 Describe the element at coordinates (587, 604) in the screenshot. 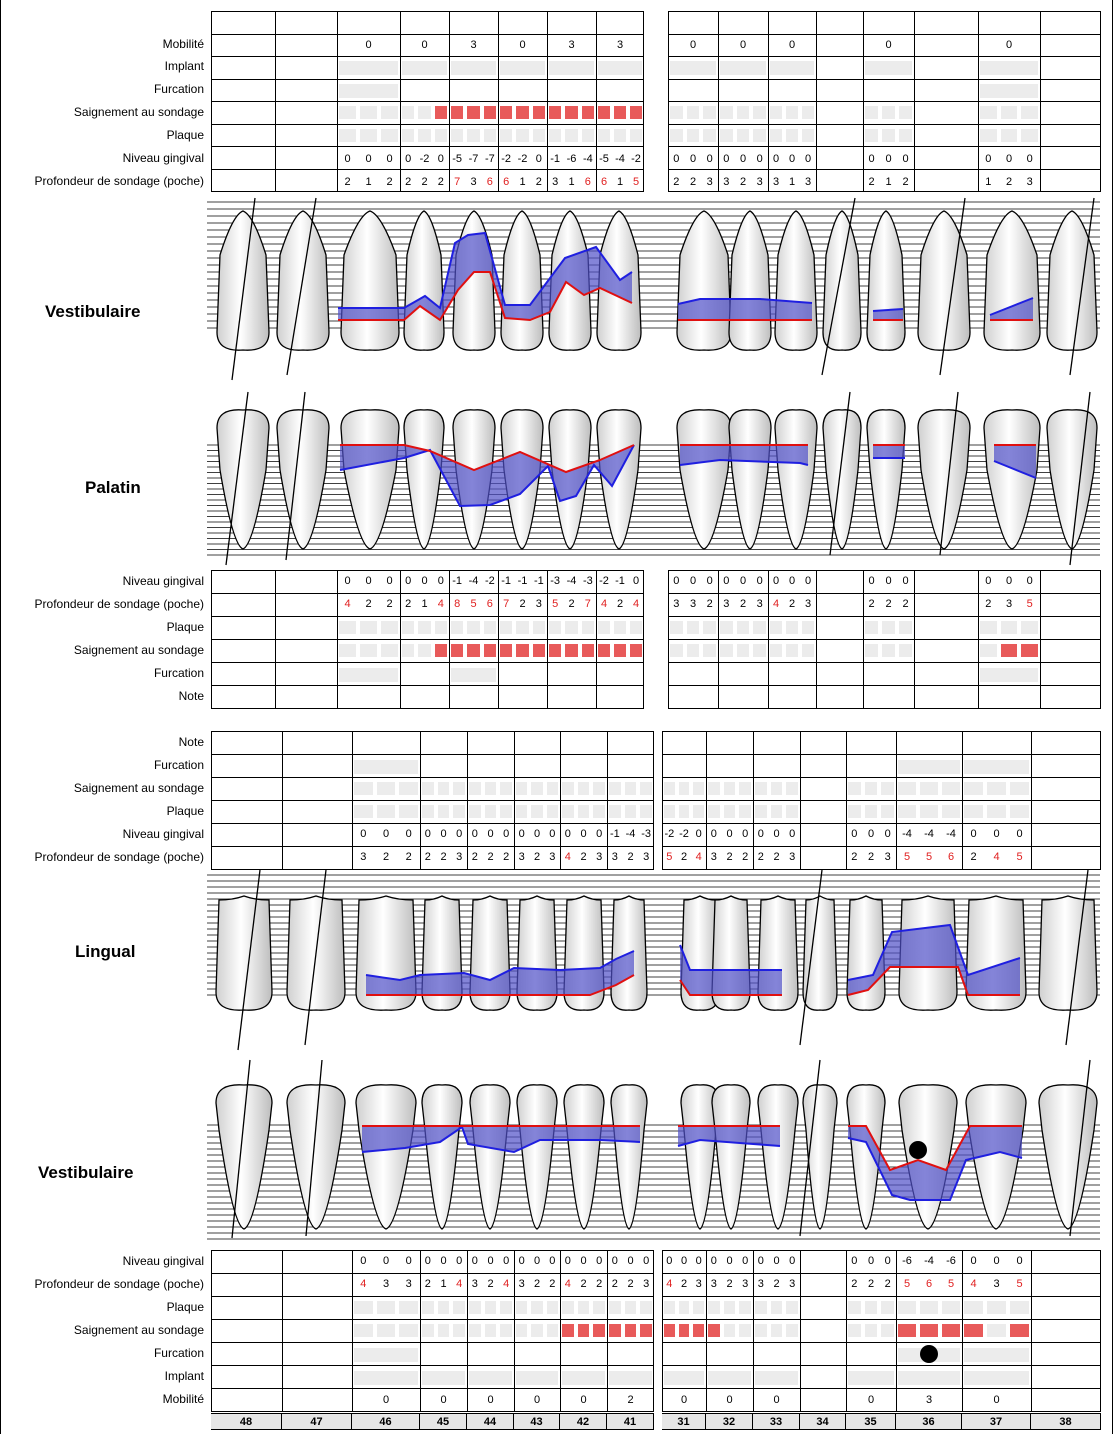

I see `probing-depth-value: 7` at that location.